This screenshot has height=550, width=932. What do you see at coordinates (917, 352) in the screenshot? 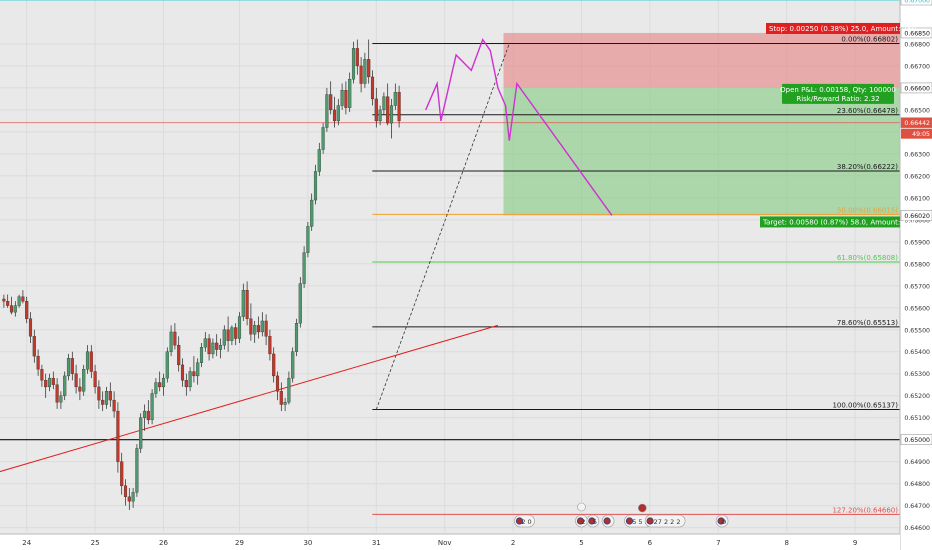
I see `price-tick-label: 0.65400` at bounding box center [917, 352].